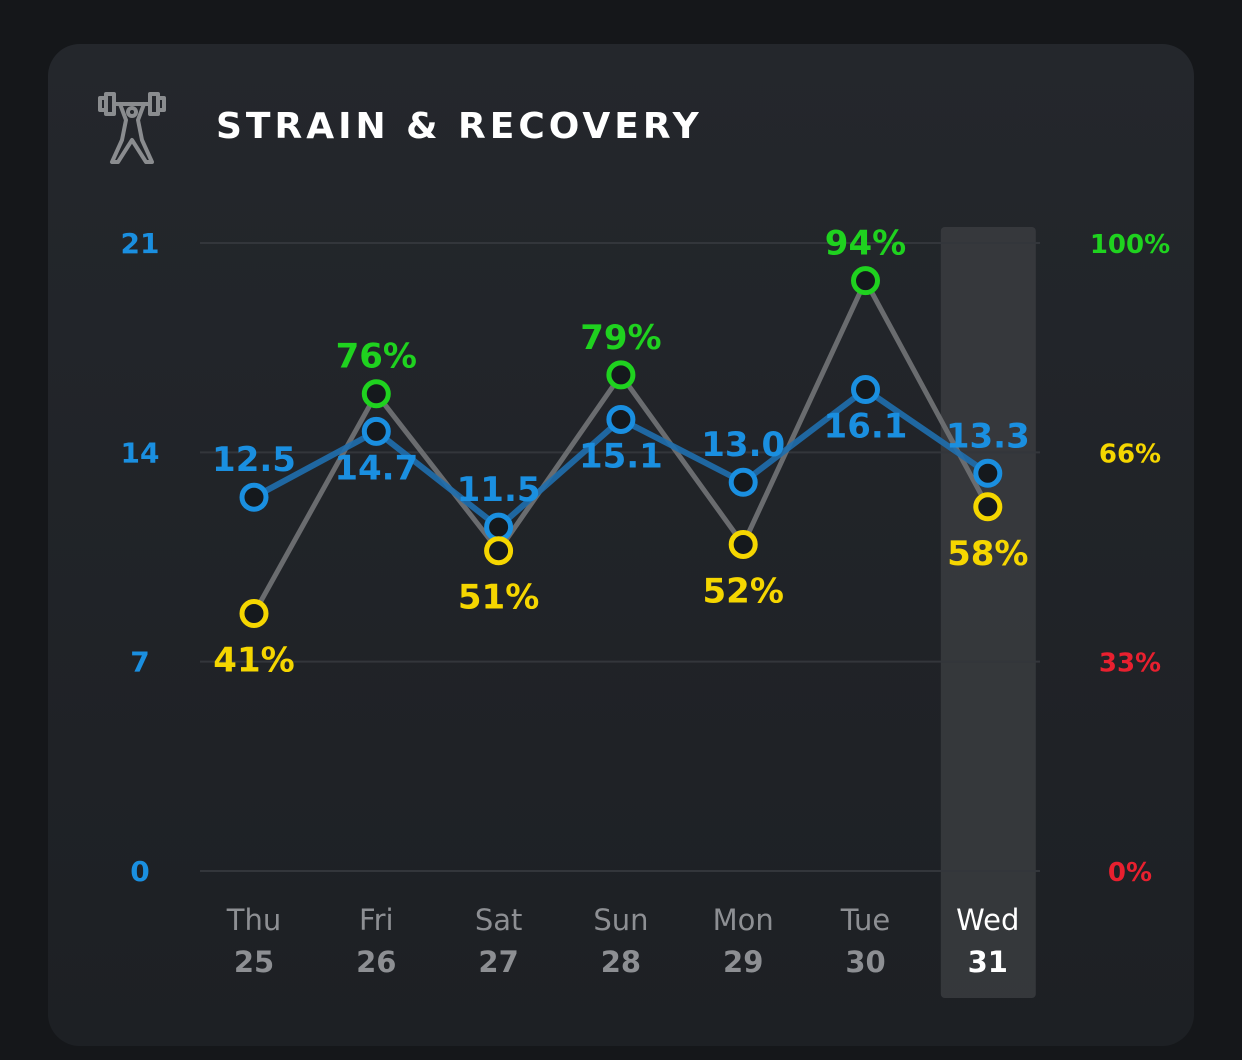  What do you see at coordinates (140, 452) in the screenshot?
I see `left-axis-tick: 14` at bounding box center [140, 452].